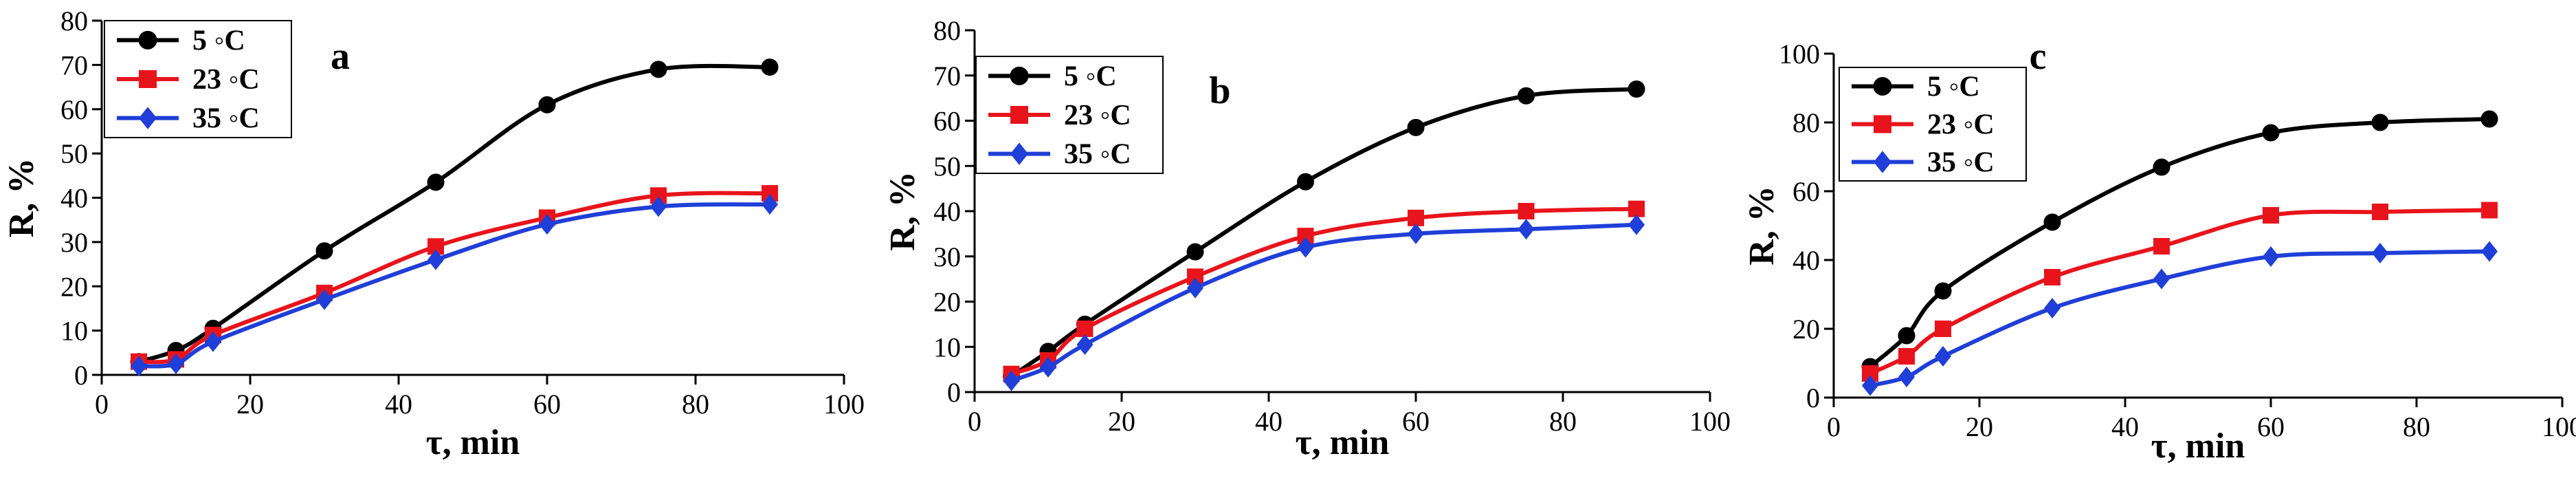 This screenshot has width=2576, height=487. Describe the element at coordinates (340, 56) in the screenshot. I see `panel-letter: a` at that location.